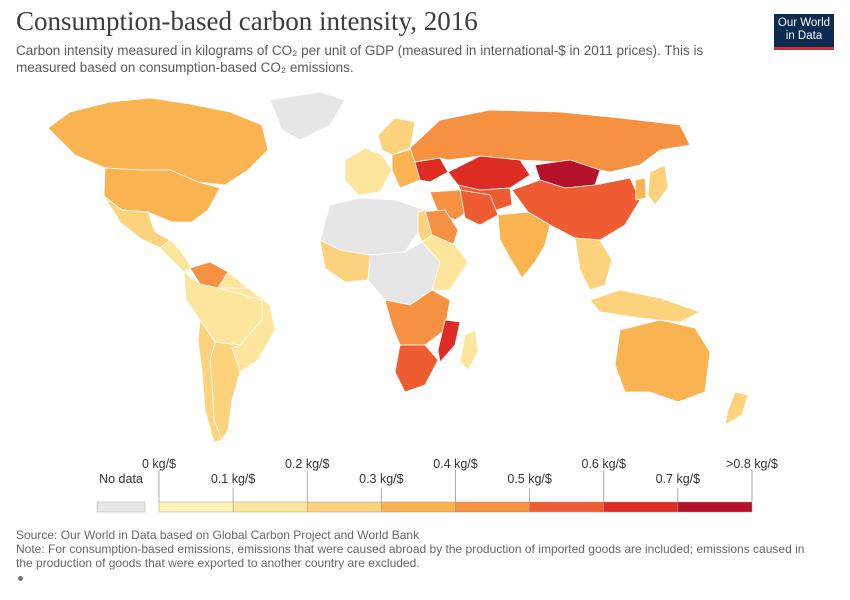 This screenshot has height=600, width=850. Describe the element at coordinates (662, 361) in the screenshot. I see `map-region-australia` at that location.